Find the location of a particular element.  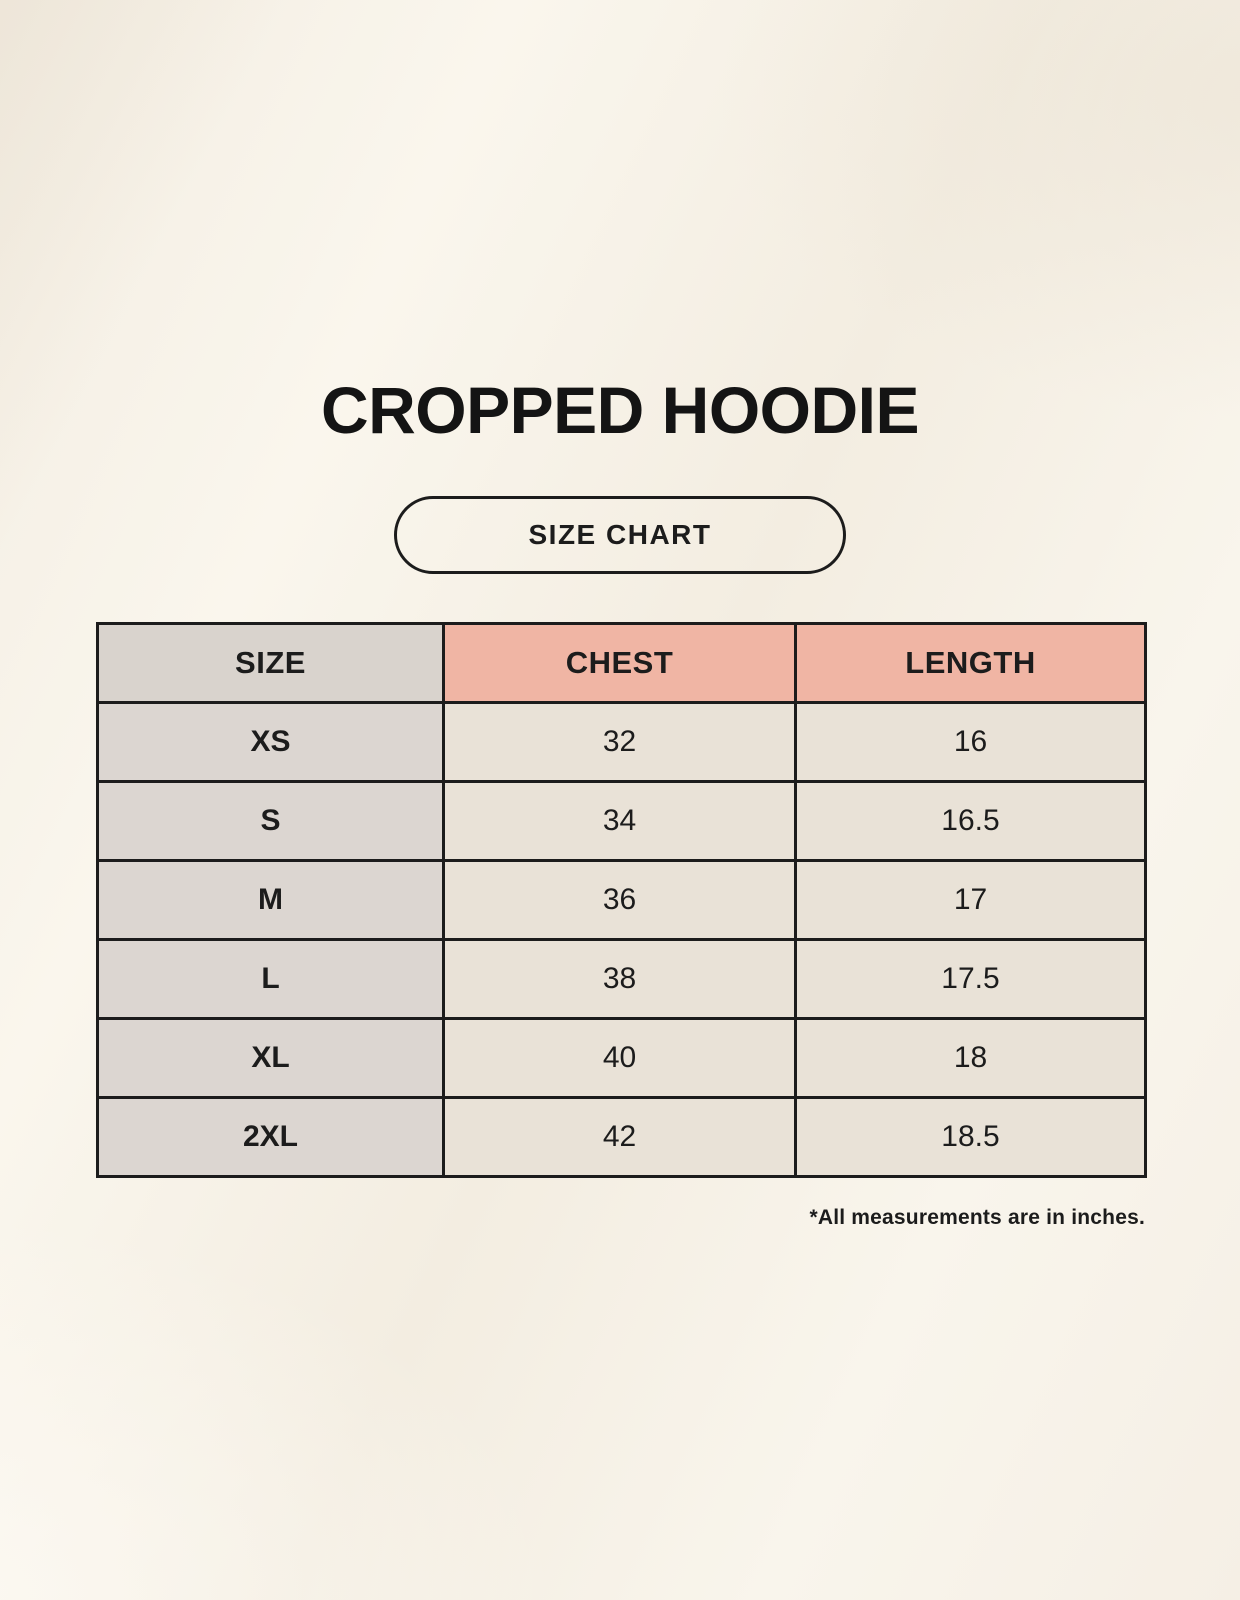

measurements-footnote: *All measurements are in inches. is located at coordinates (977, 1217).